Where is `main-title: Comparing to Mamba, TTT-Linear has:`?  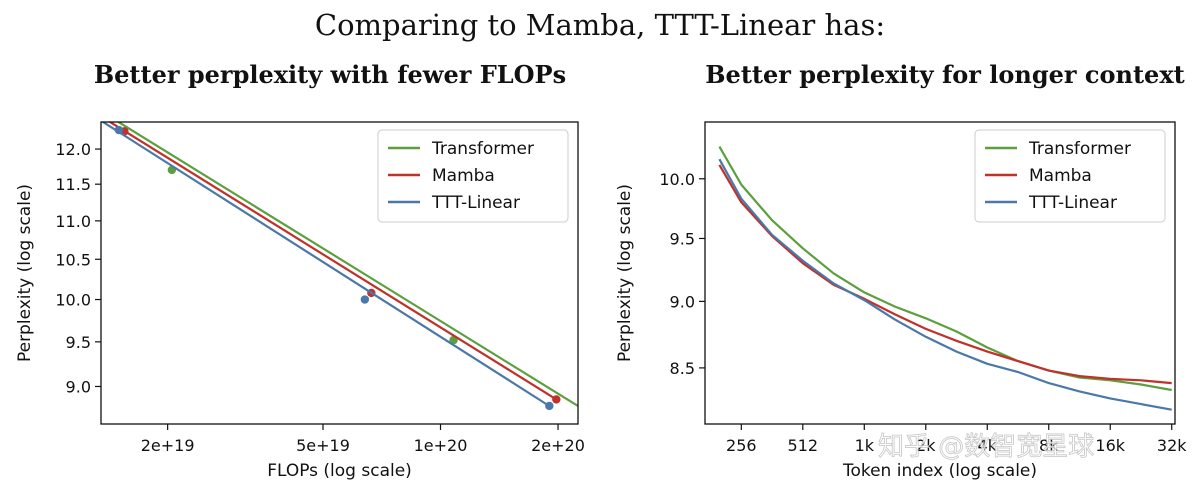
main-title: Comparing to Mamba, TTT-Linear has: is located at coordinates (600, 25).